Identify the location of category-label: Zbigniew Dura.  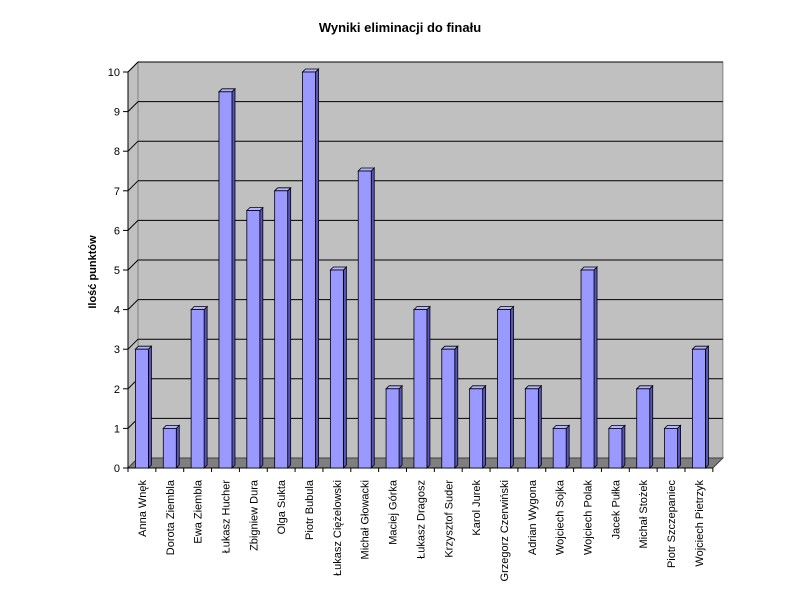
(254, 515).